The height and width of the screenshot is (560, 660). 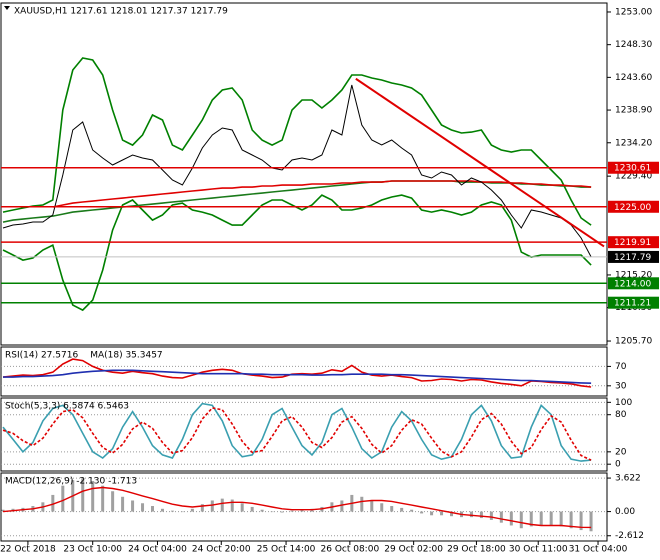 I want to click on panel-subtitle: MA(18) 35.3457, so click(x=126, y=356).